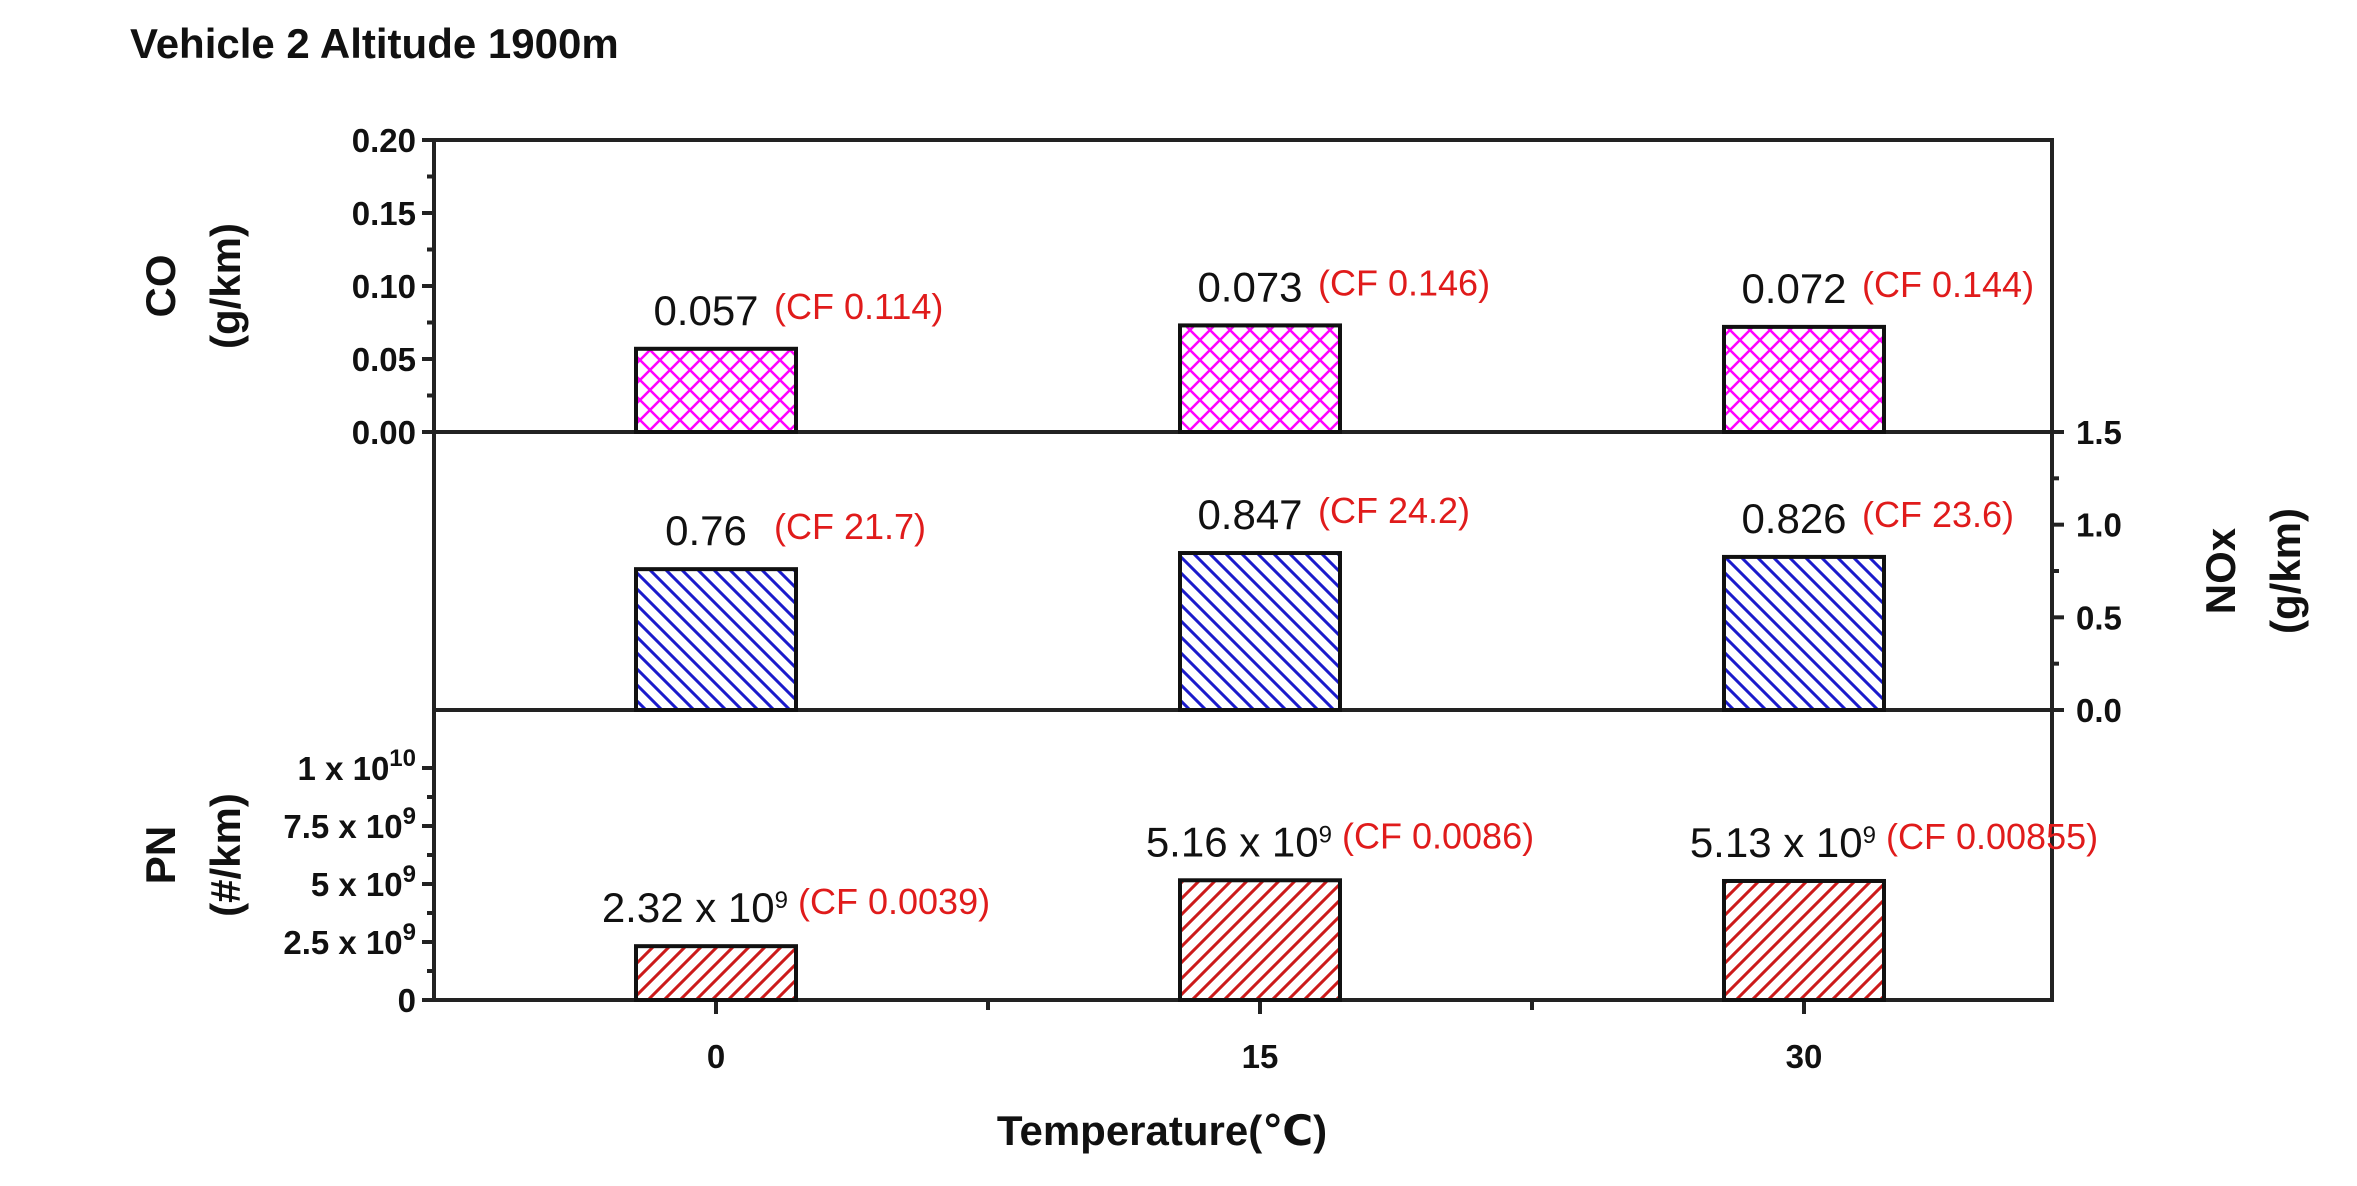 The height and width of the screenshot is (1186, 2357). What do you see at coordinates (225, 855) in the screenshot?
I see `pn-y-axis-unit: (#/km)` at bounding box center [225, 855].